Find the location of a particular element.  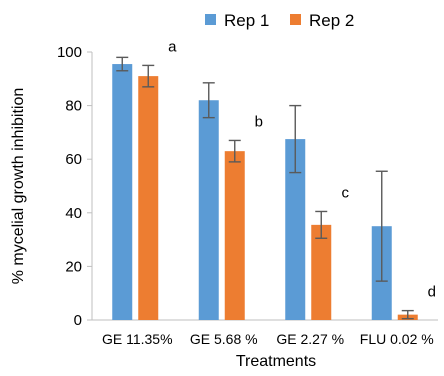

x-category-label: FLU 0.02 % is located at coordinates (397, 339).